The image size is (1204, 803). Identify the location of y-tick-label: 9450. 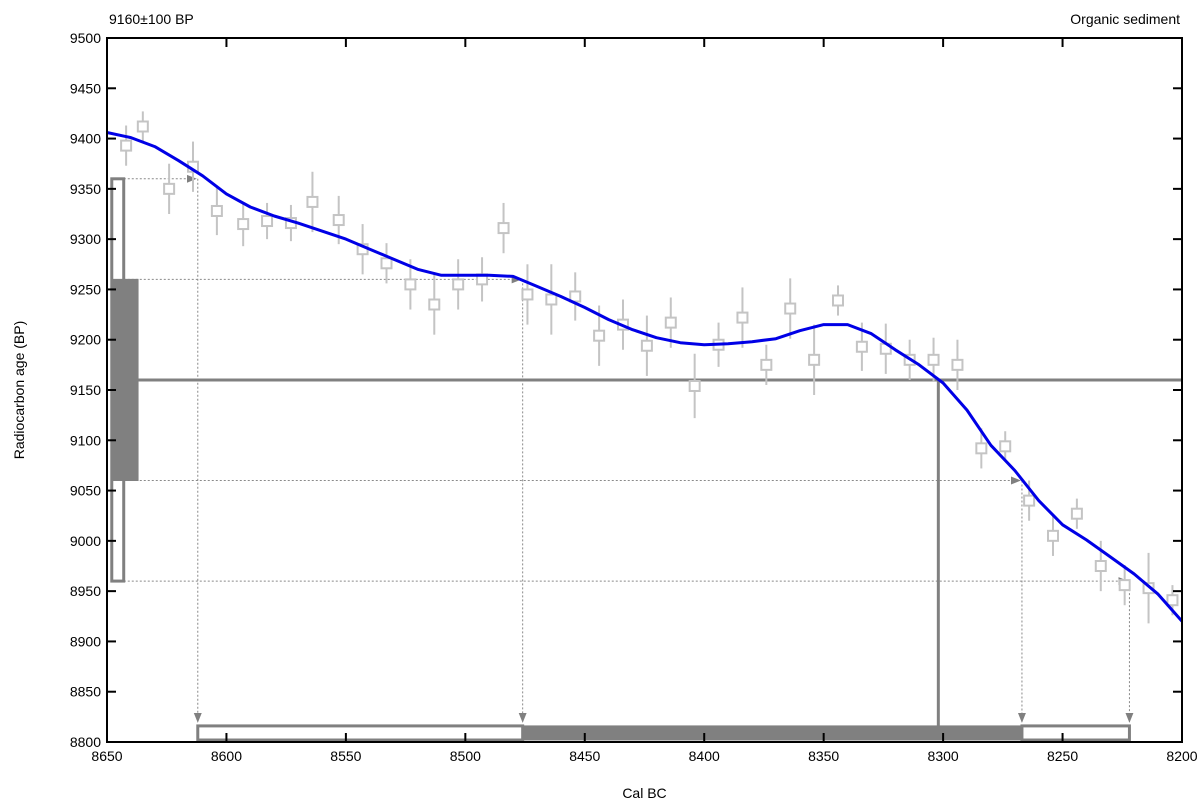
(85, 88).